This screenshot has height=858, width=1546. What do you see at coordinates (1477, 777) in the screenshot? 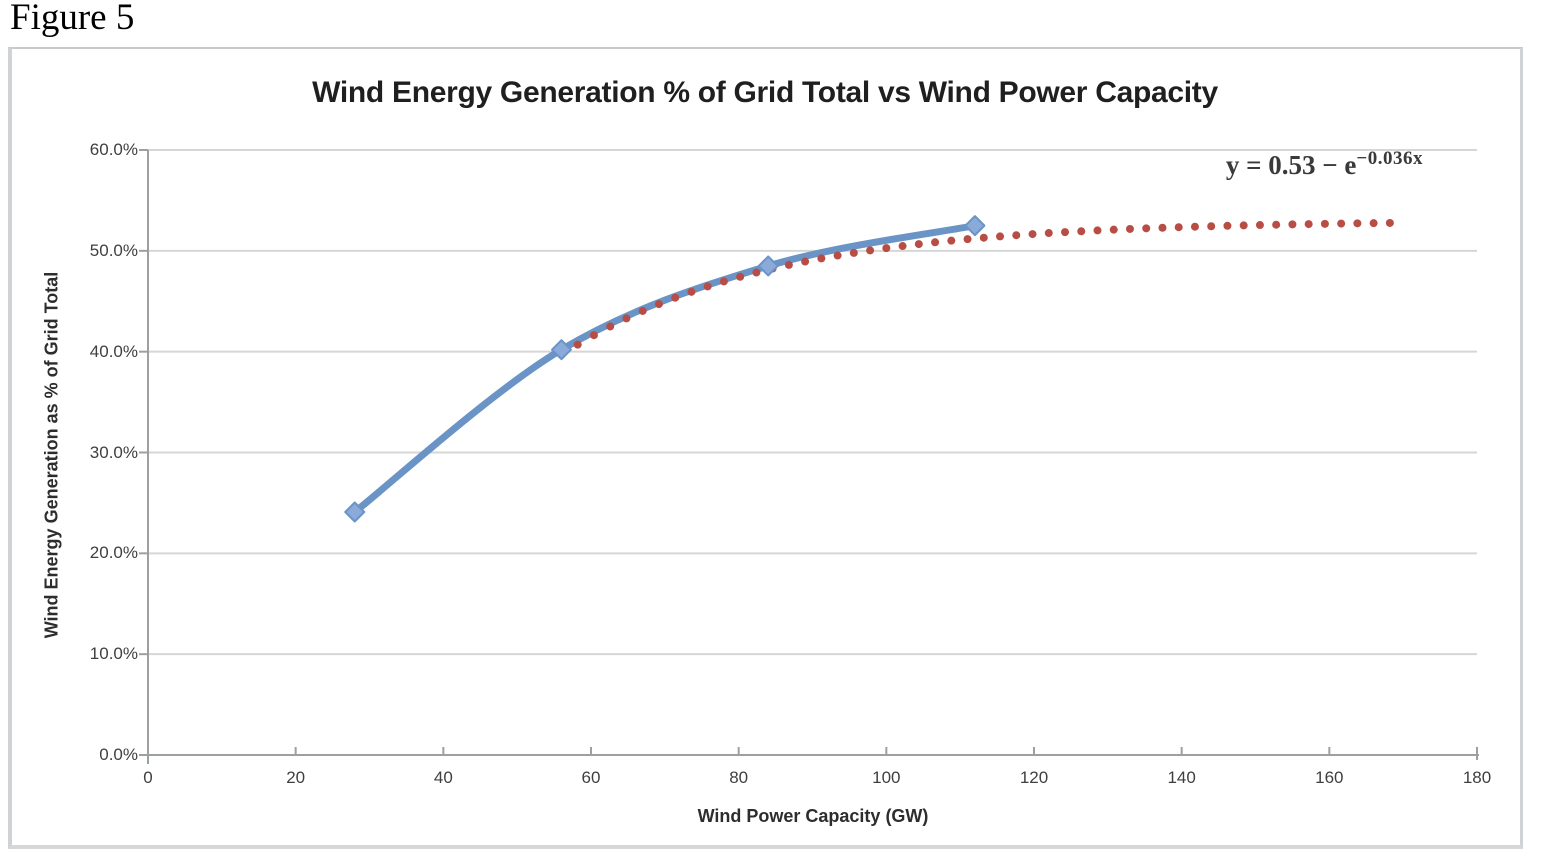
I see `x-tick-label: 180` at bounding box center [1477, 777].